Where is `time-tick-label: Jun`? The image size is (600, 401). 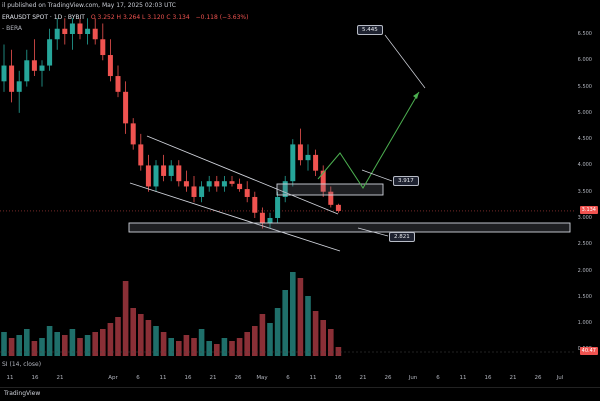
time-tick-label: Jun is located at coordinates (413, 378).